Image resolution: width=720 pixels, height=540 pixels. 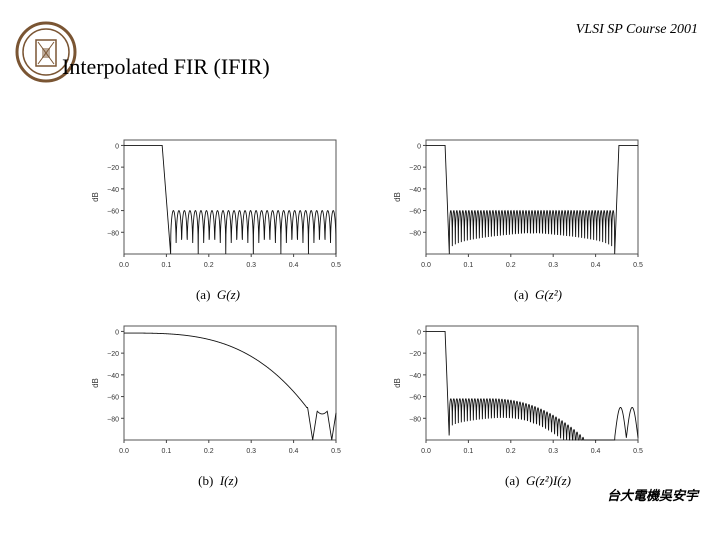 I want to click on plot-a-gz2: 0 −20 −40 −60 −80 0.0 0.1 0.2 0.3 0.4 0.5 dB, so click(x=525, y=204).